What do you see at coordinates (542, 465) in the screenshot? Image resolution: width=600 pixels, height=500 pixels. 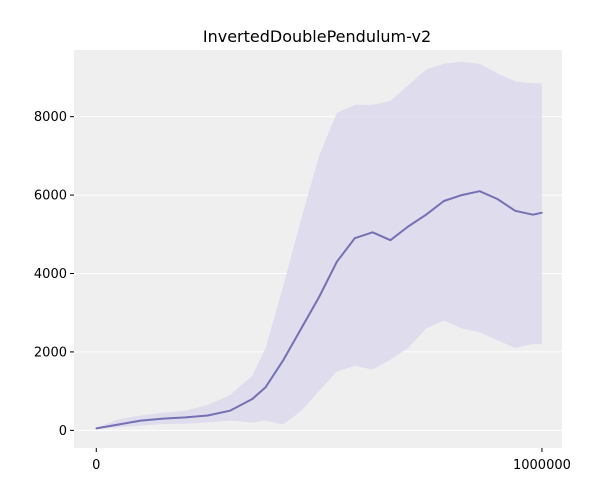 I see `x-tick-label-1: 1000000` at bounding box center [542, 465].